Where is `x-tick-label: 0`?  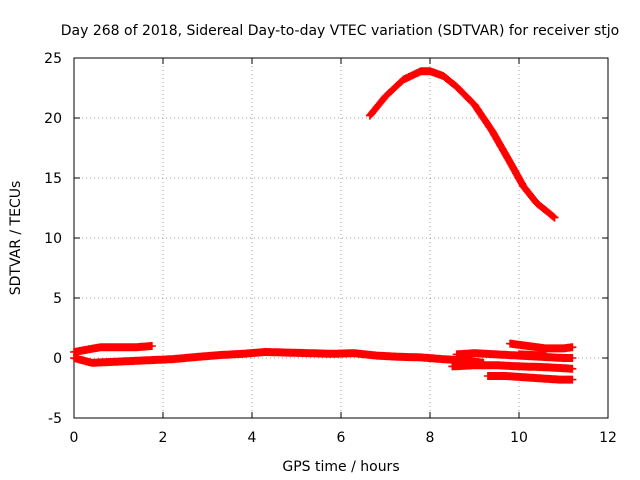
x-tick-label: 0 is located at coordinates (74, 438).